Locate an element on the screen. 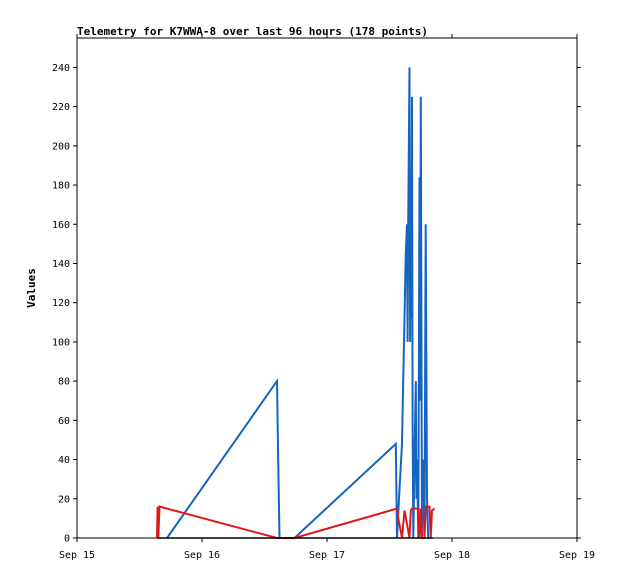 Image resolution: width=618 pixels, height=579 pixels. y-tick-label: 60 is located at coordinates (64, 421).